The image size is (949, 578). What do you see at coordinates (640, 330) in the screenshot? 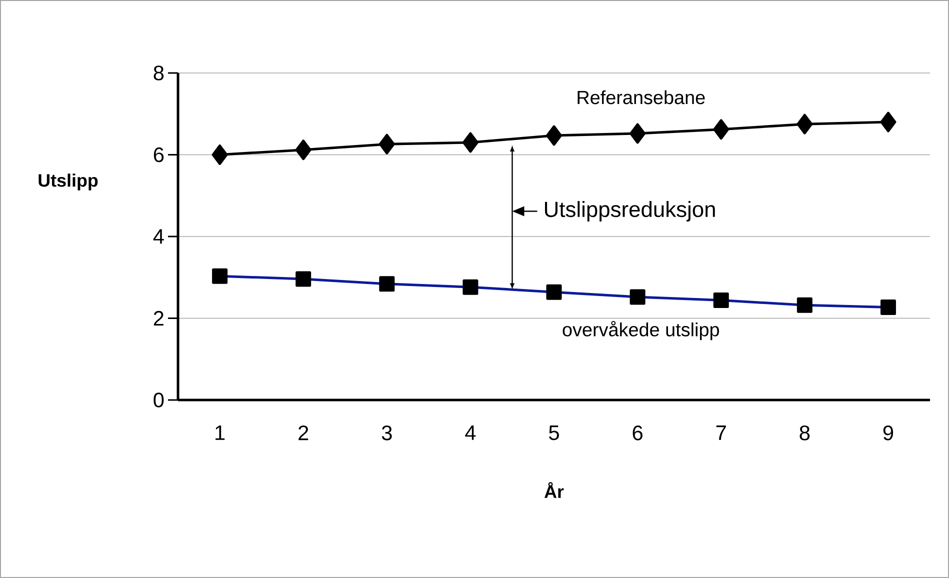
I see `series-label: overvåkede utslipp` at bounding box center [640, 330].